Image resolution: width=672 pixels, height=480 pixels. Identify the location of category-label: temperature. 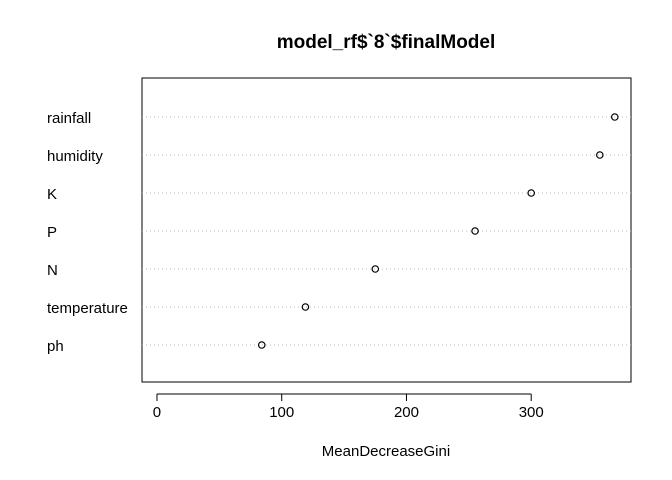
(87, 308).